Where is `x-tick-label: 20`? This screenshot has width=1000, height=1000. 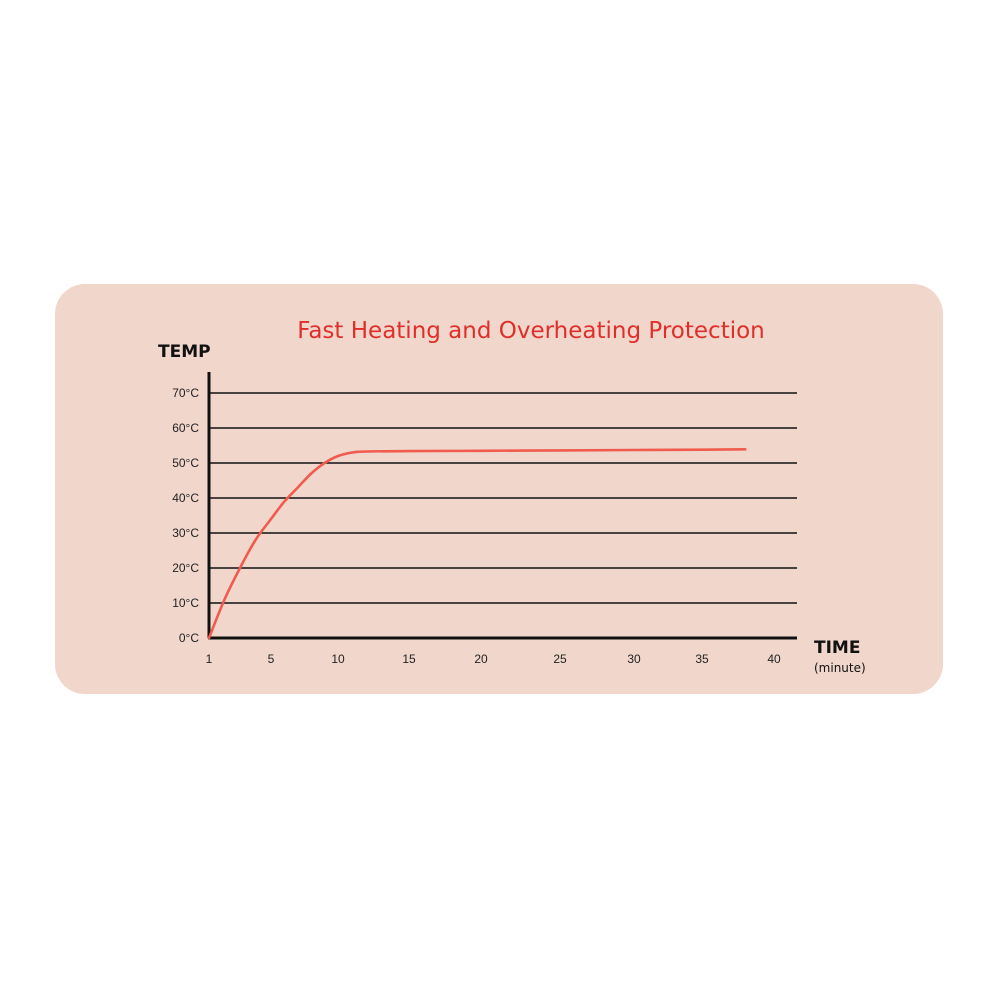 x-tick-label: 20 is located at coordinates (481, 659).